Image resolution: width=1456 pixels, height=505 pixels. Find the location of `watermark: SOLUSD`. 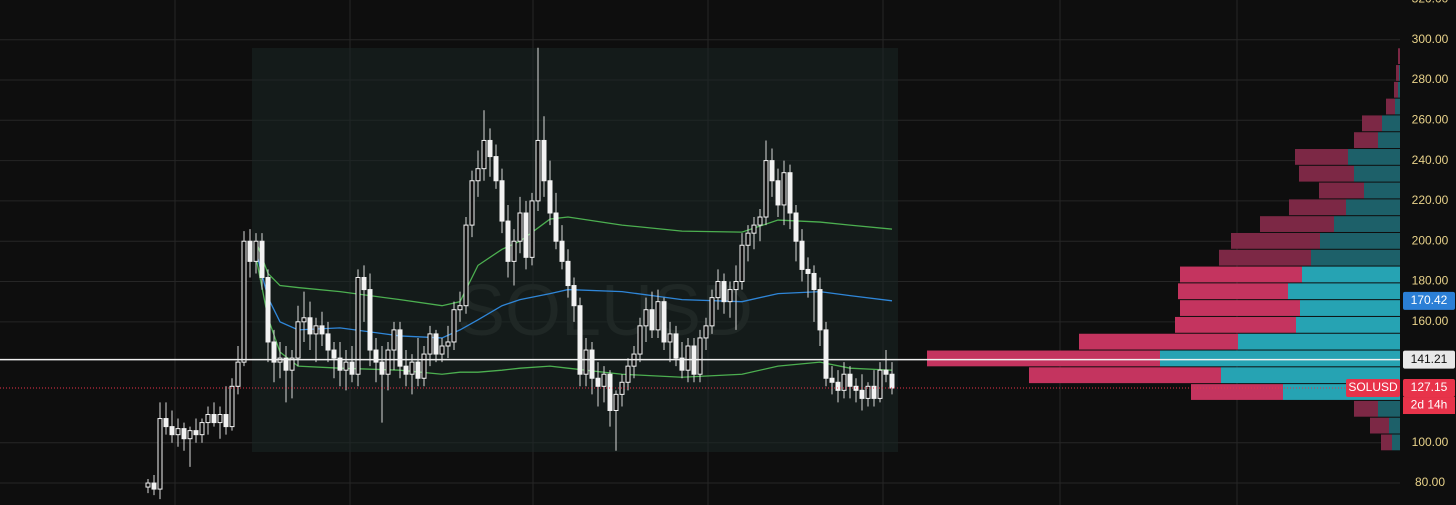

watermark: SOLUSD is located at coordinates (605, 311).